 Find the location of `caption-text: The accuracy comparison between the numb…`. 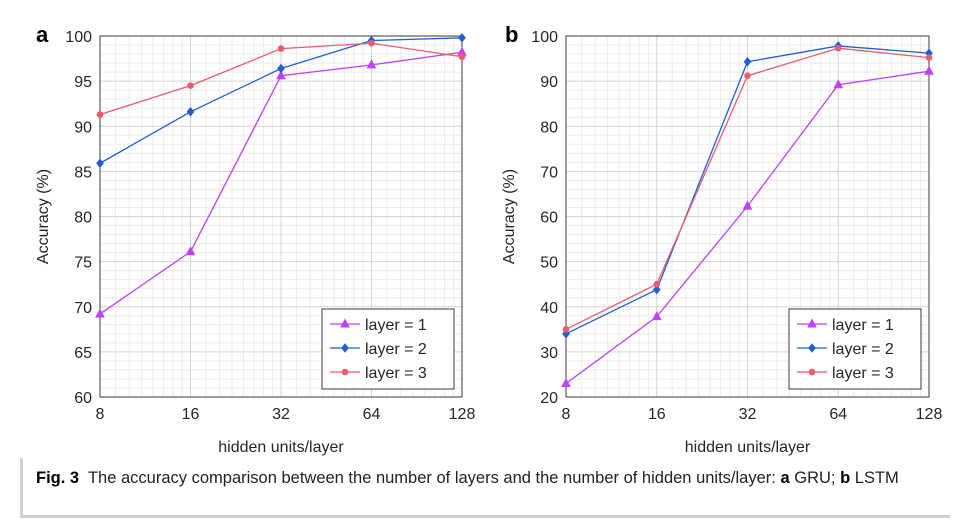

caption-text: The accuracy comparison between the numb… is located at coordinates (431, 478).